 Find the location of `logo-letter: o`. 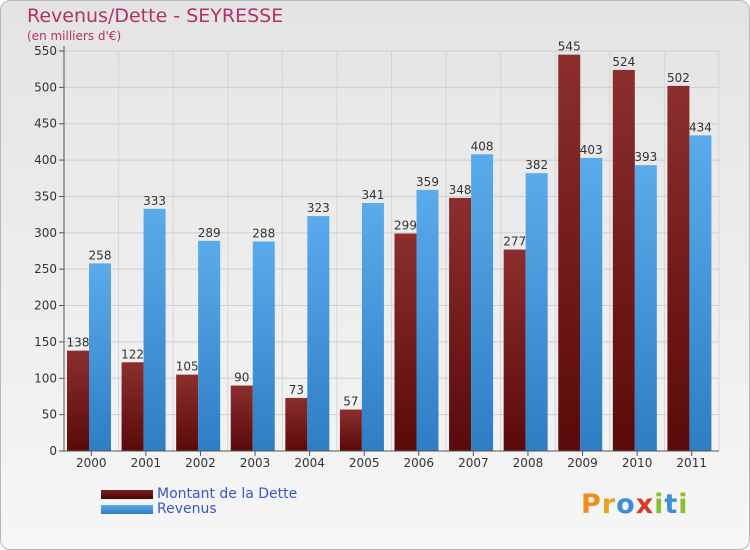

logo-letter: o is located at coordinates (626, 504).